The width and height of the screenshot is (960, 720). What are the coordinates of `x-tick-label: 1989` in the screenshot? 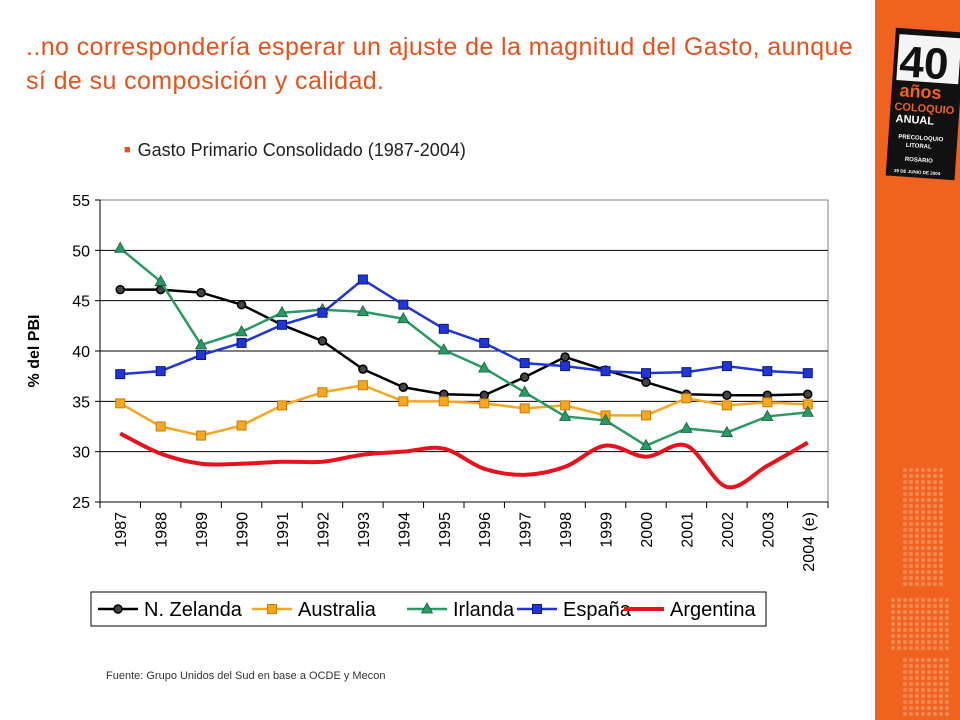 It's located at (202, 530).